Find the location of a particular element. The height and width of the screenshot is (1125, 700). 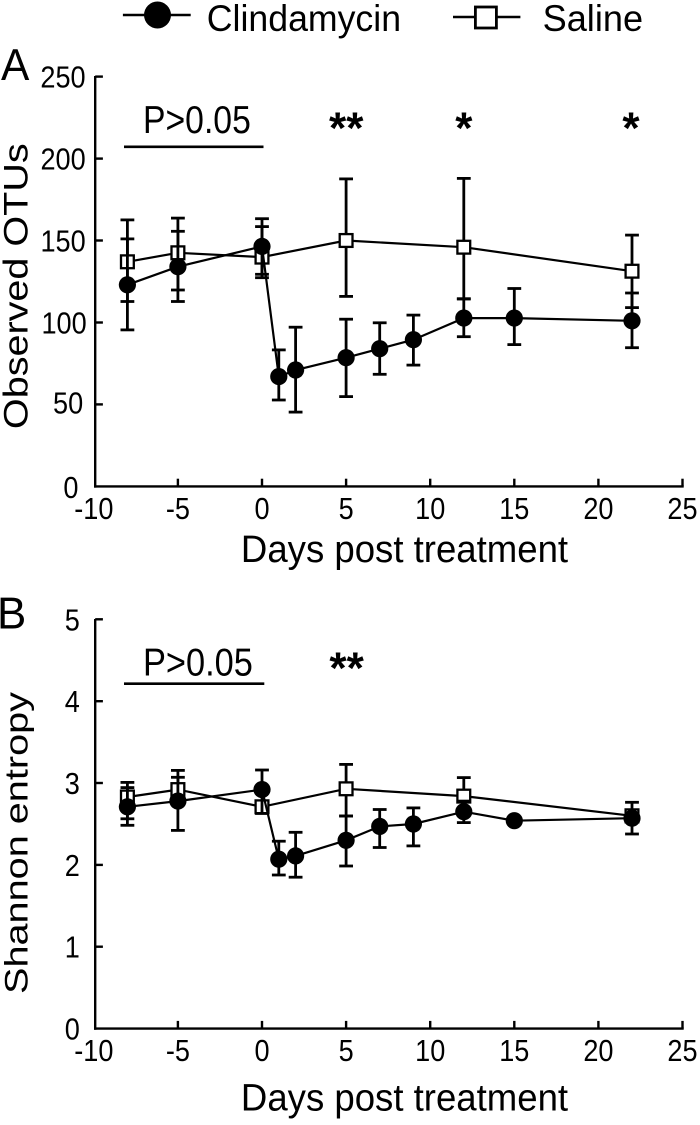

svg-text: 3 is located at coordinates (72, 784).